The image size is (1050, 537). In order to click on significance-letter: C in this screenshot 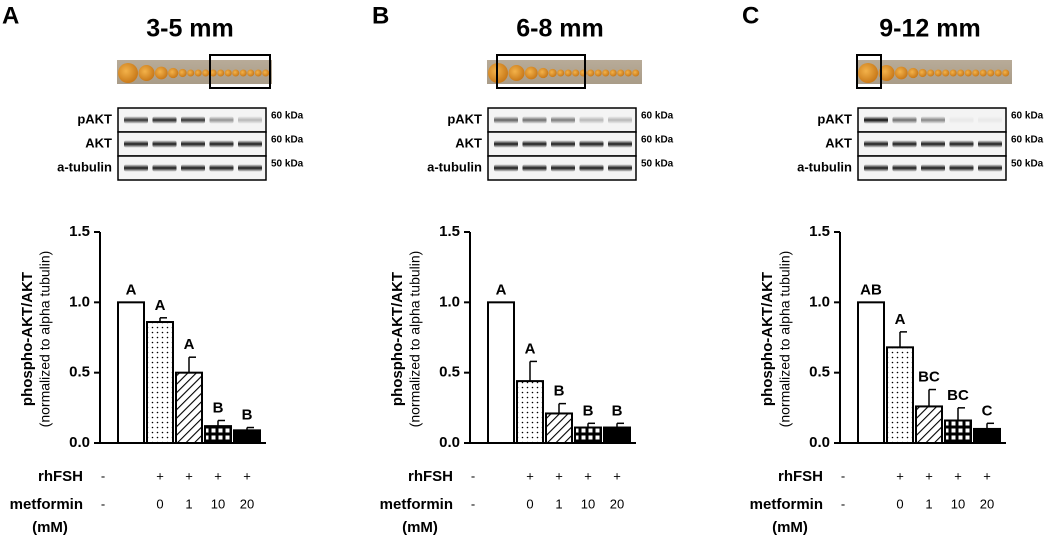, I will do `click(987, 410)`.